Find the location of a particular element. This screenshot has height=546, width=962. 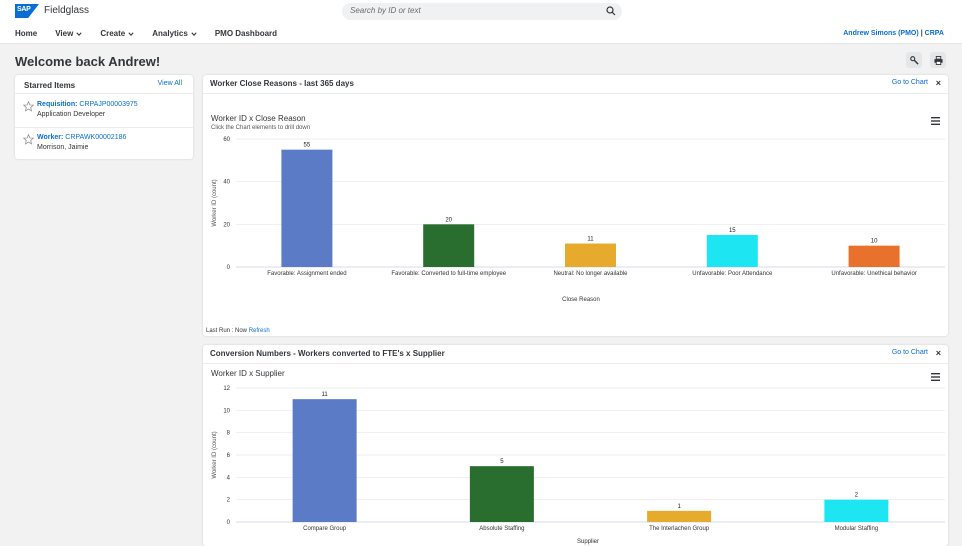

nav-item-create: Create is located at coordinates (117, 33).